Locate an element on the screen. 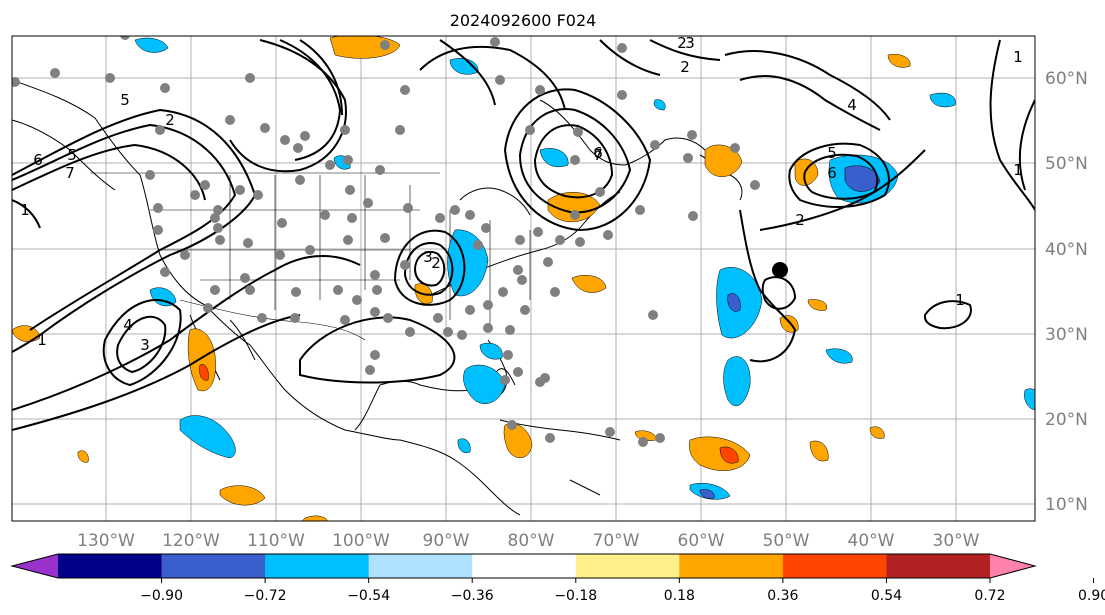 The height and width of the screenshot is (615, 1105). lon-tick-label: 50°W is located at coordinates (786, 541).